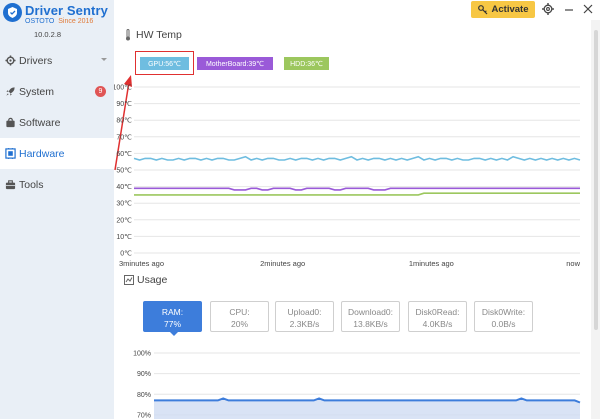 The width and height of the screenshot is (600, 419). I want to click on usage-tile-disk-write: Disk0Write: 0.0B/s, so click(503, 316).